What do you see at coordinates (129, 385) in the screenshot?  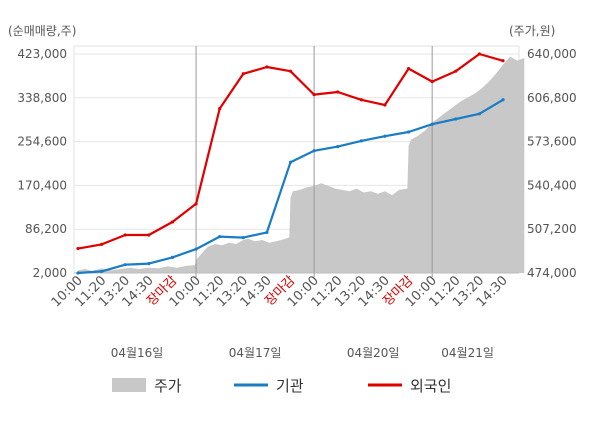 I see `legend-swatch-area` at bounding box center [129, 385].